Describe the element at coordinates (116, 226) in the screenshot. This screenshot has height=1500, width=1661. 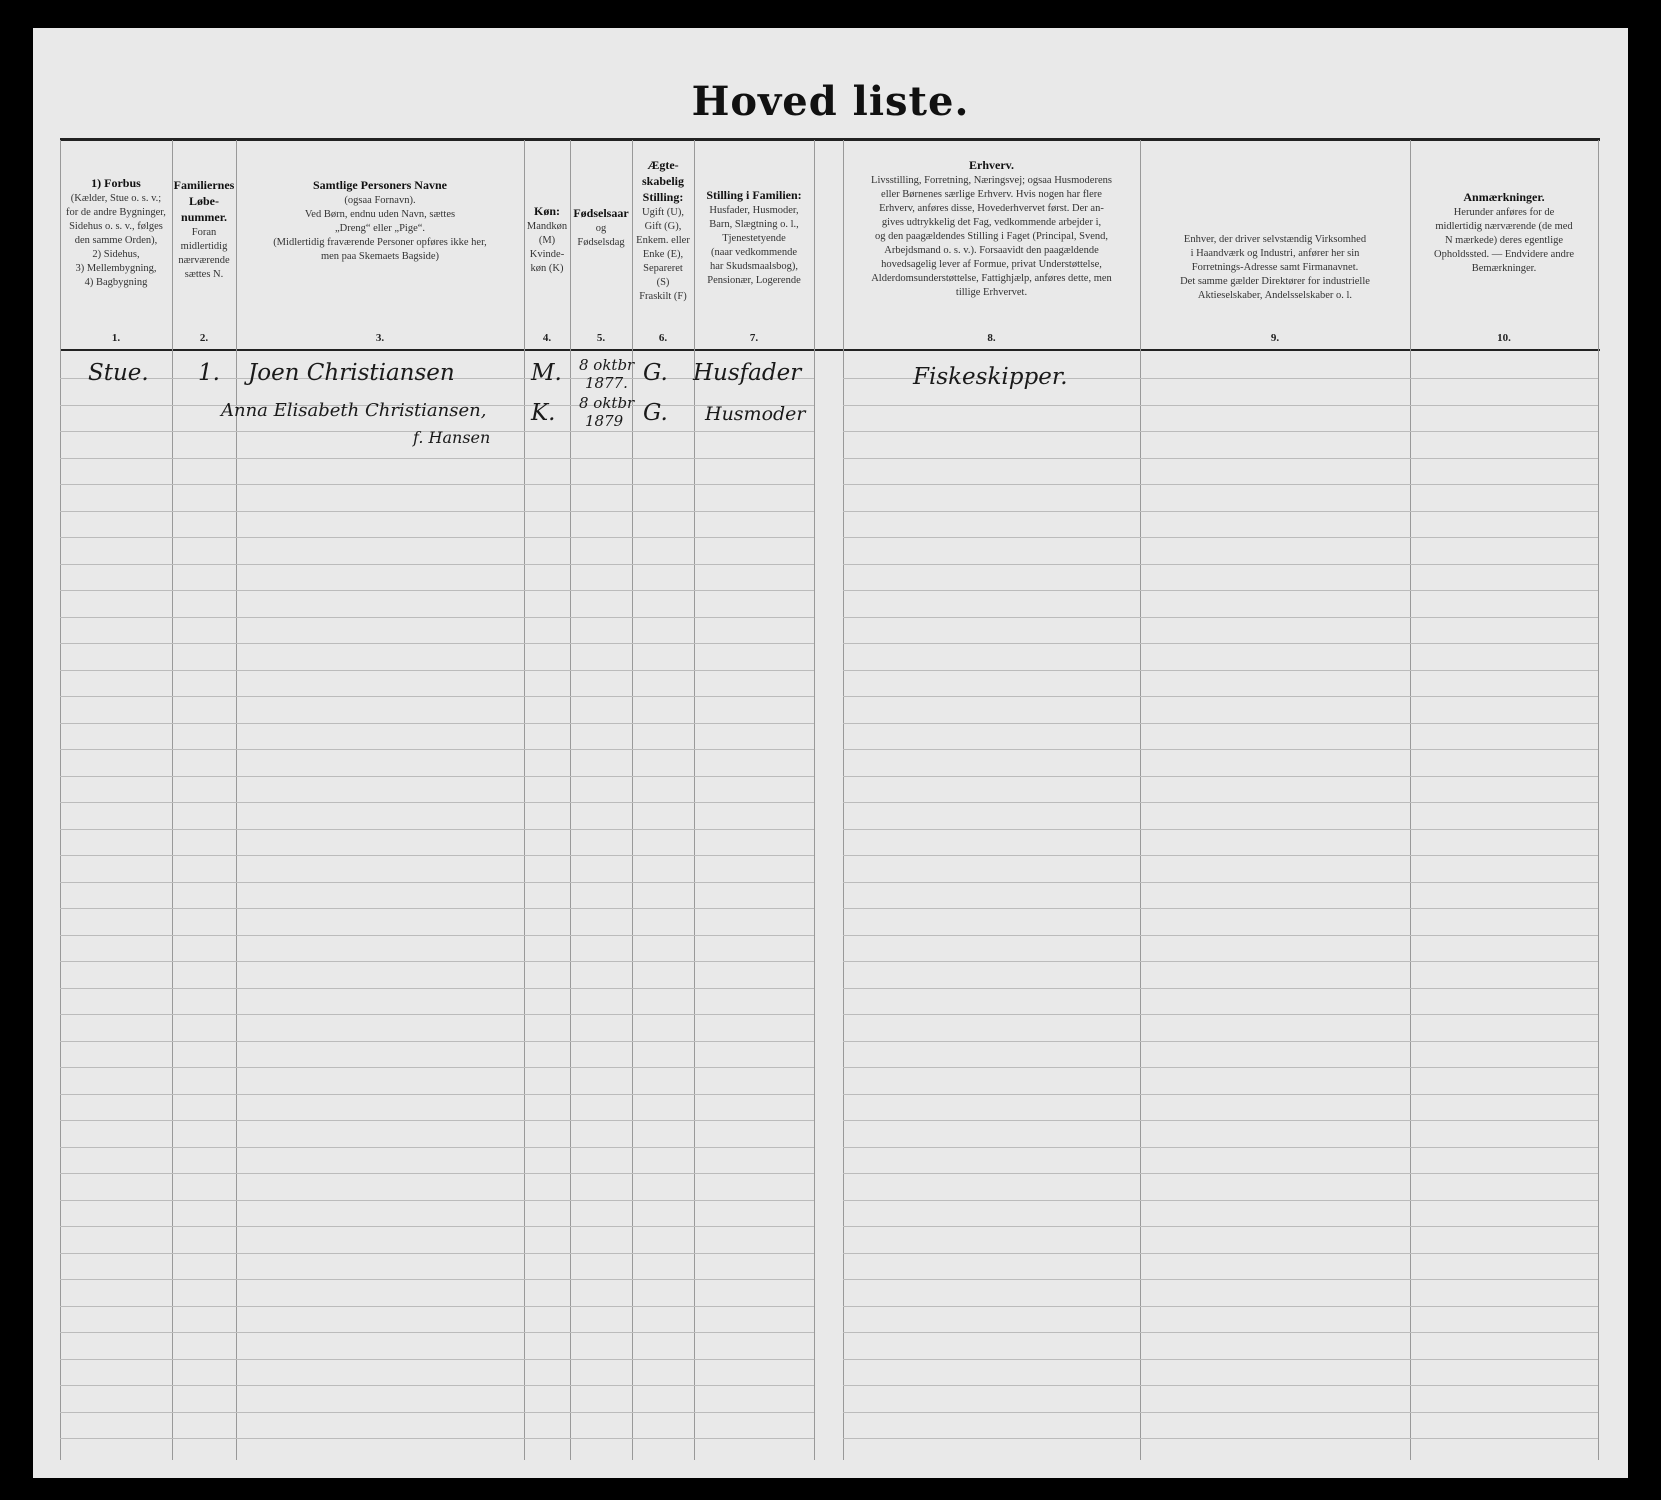
I see `column-description-line: Sidehus o. s. v., følges` at that location.